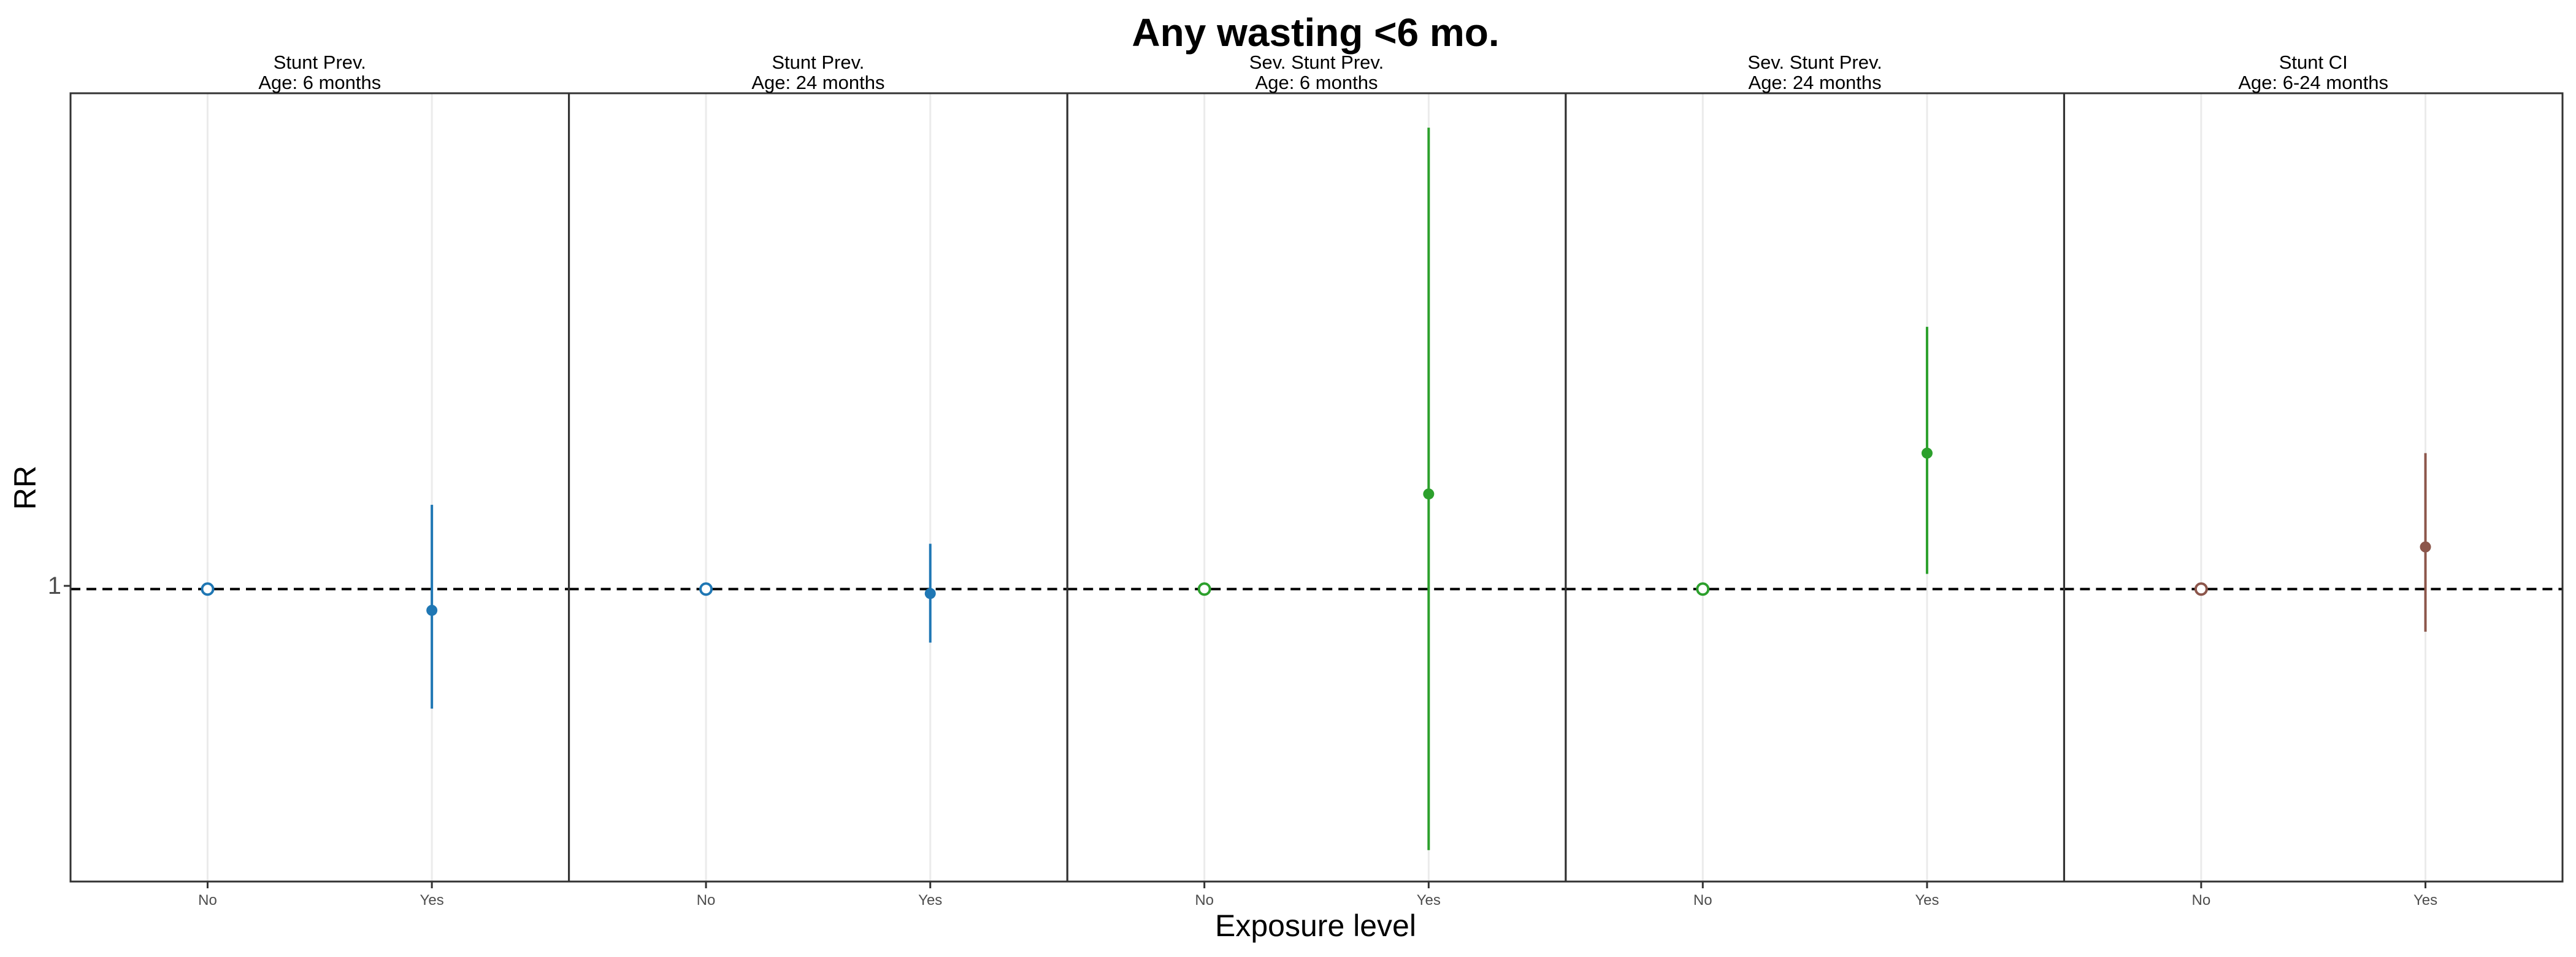 The width and height of the screenshot is (2576, 957). I want to click on x-axis-title: Exposure level, so click(1315, 926).